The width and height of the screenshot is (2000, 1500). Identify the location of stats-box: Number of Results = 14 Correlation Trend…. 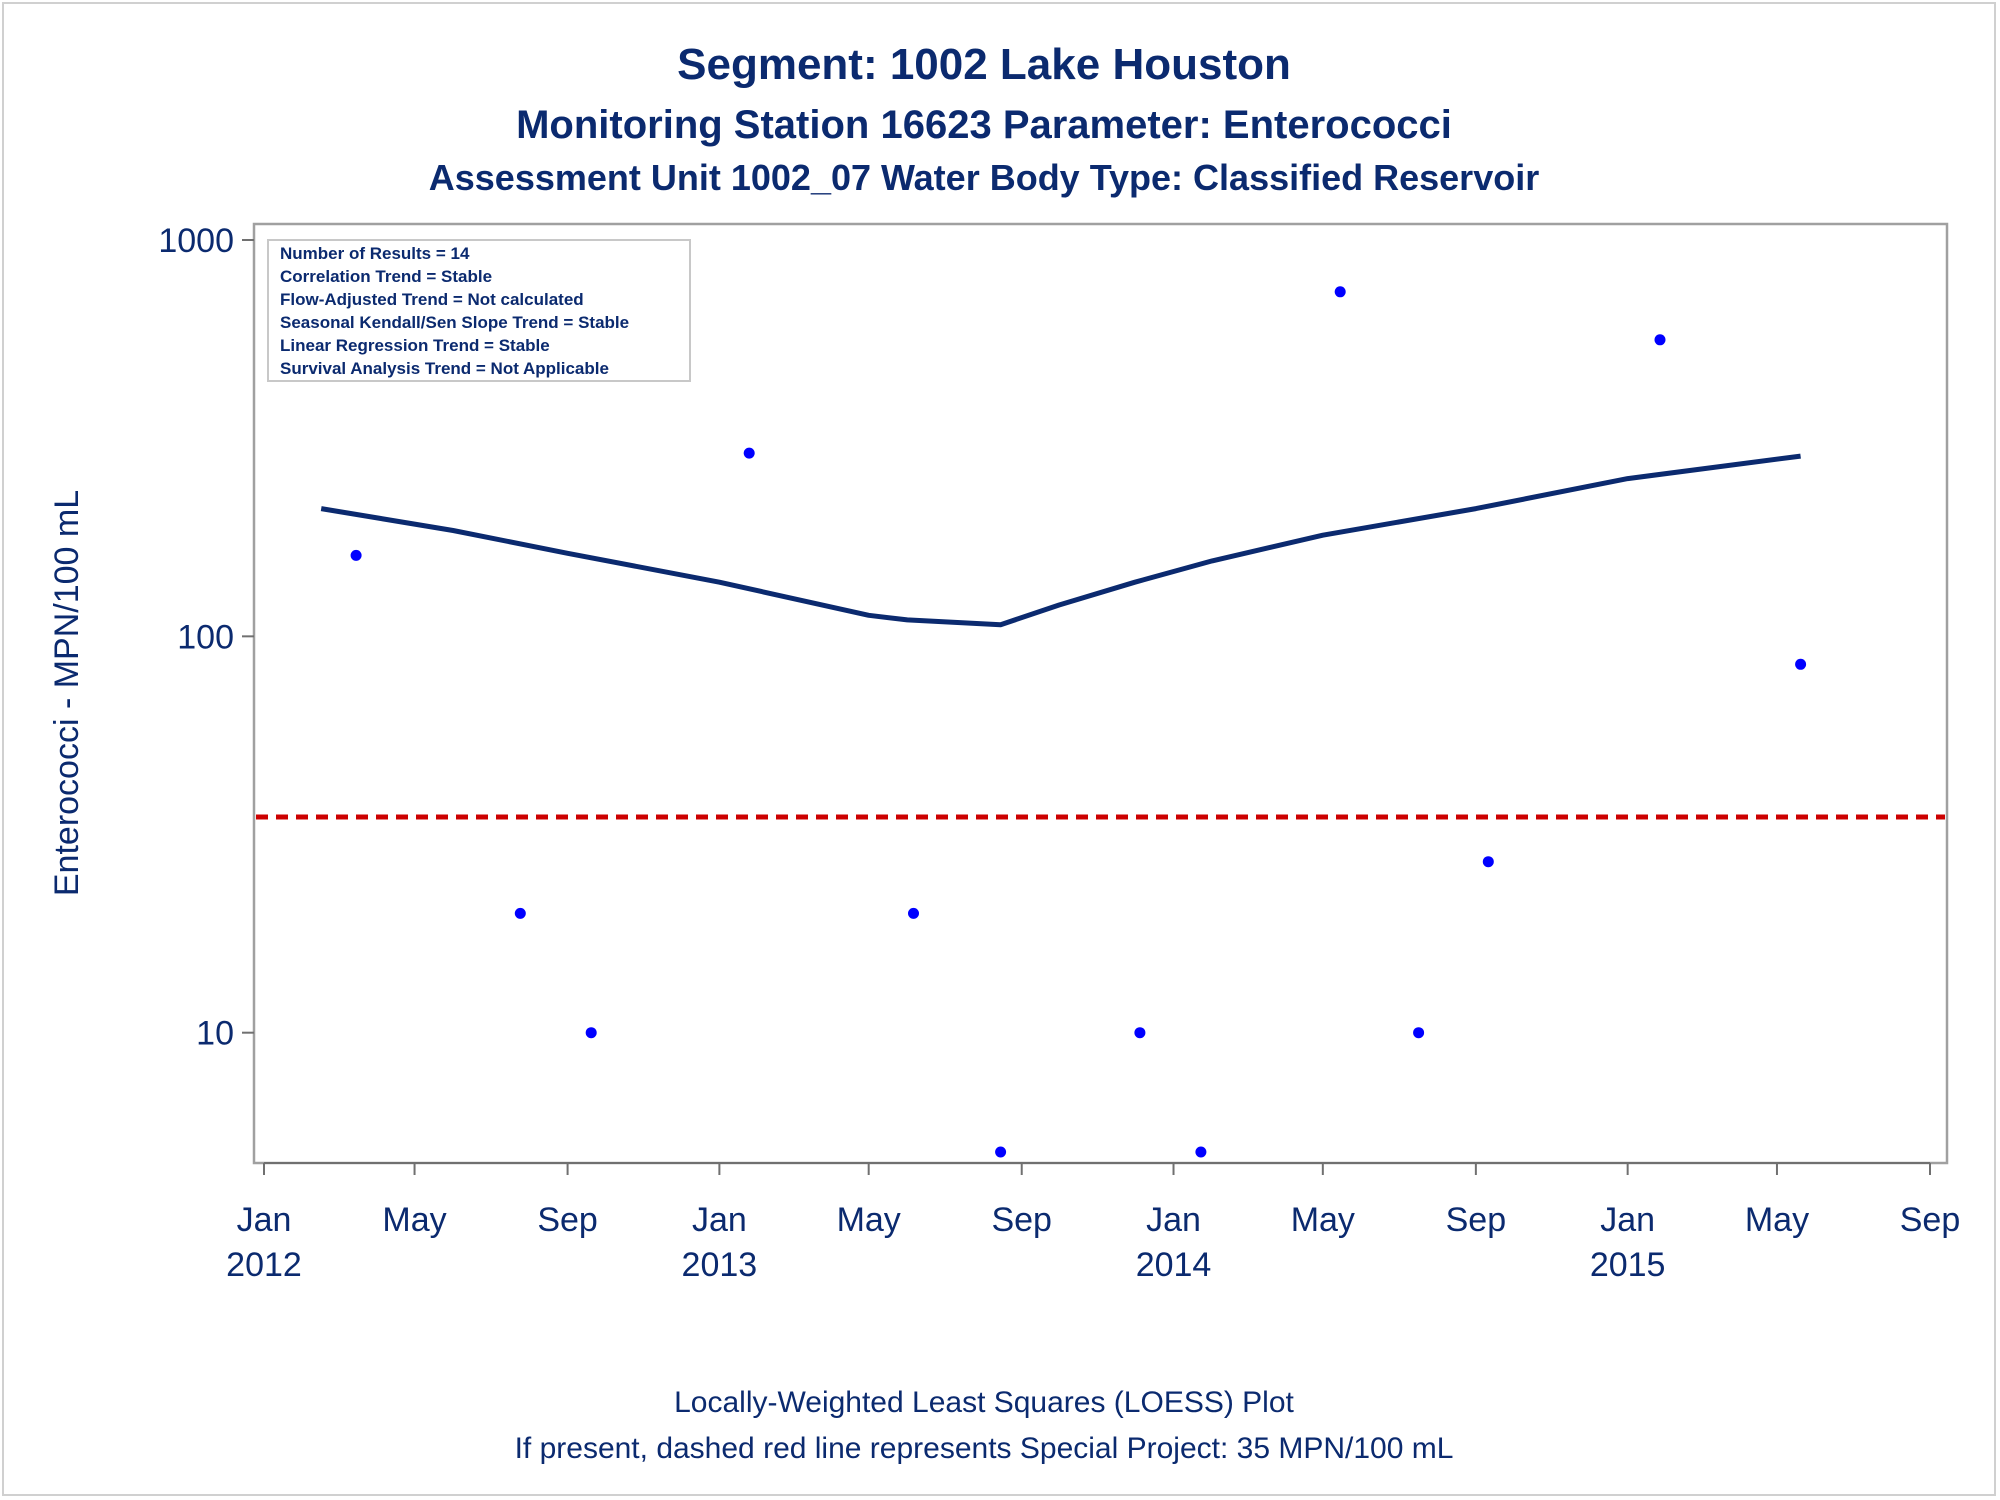
(479, 310).